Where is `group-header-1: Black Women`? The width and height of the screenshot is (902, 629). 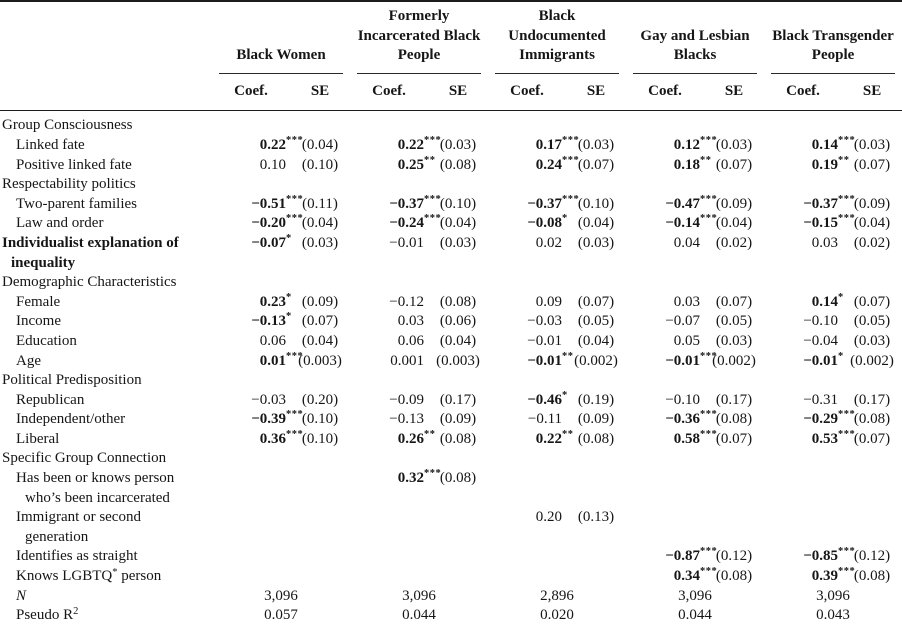
group-header-1: Black Women is located at coordinates (281, 37).